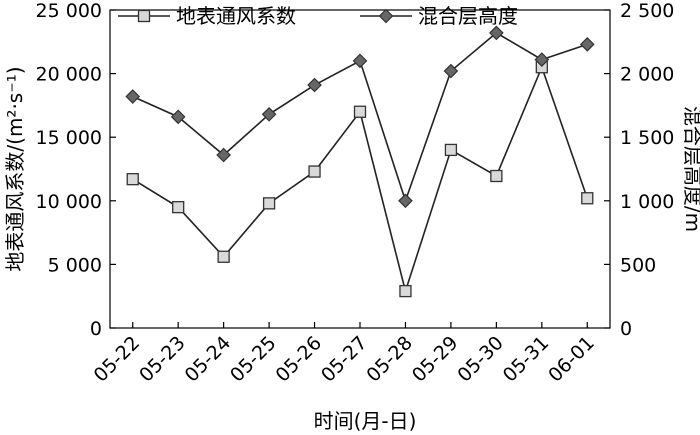 The image size is (700, 435). I want to click on legend-label-2: 混合层高度, so click(468, 16).